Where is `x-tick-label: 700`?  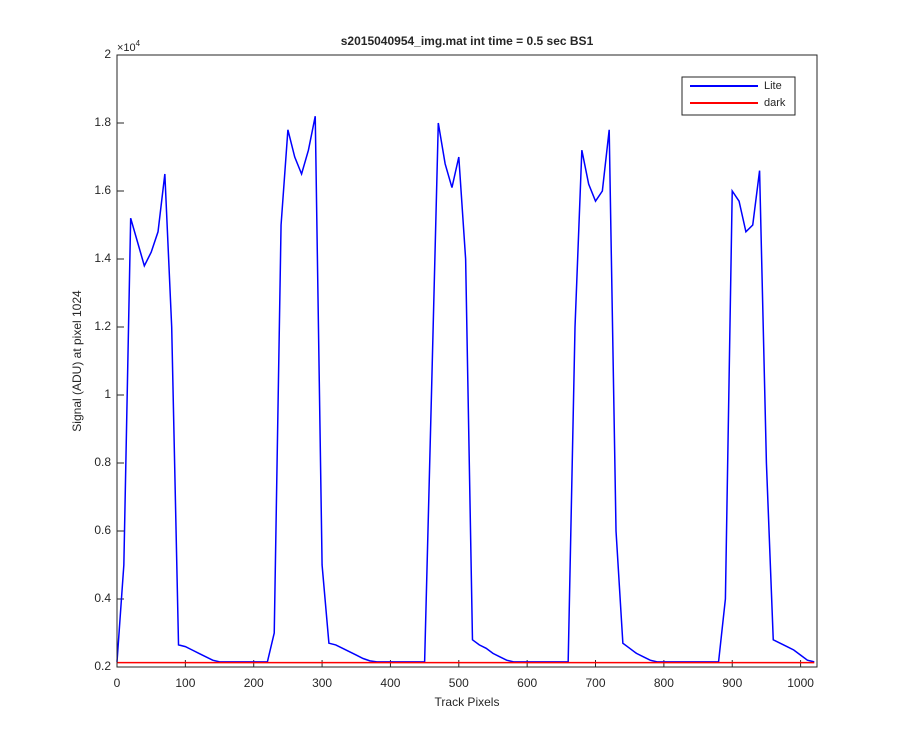
x-tick-label: 700 is located at coordinates (596, 683).